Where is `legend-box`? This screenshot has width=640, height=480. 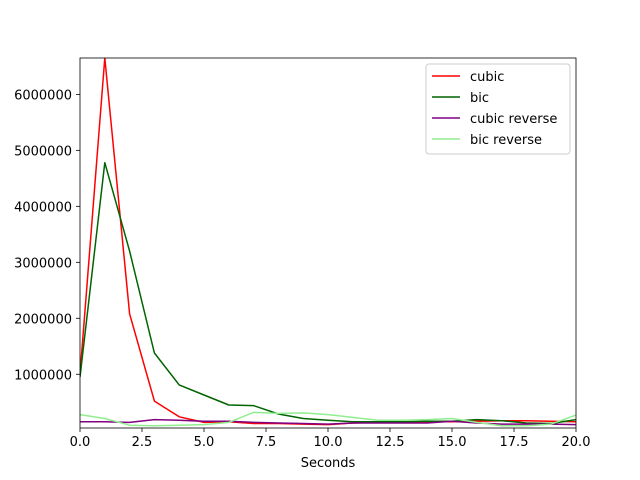
legend-box is located at coordinates (498, 109).